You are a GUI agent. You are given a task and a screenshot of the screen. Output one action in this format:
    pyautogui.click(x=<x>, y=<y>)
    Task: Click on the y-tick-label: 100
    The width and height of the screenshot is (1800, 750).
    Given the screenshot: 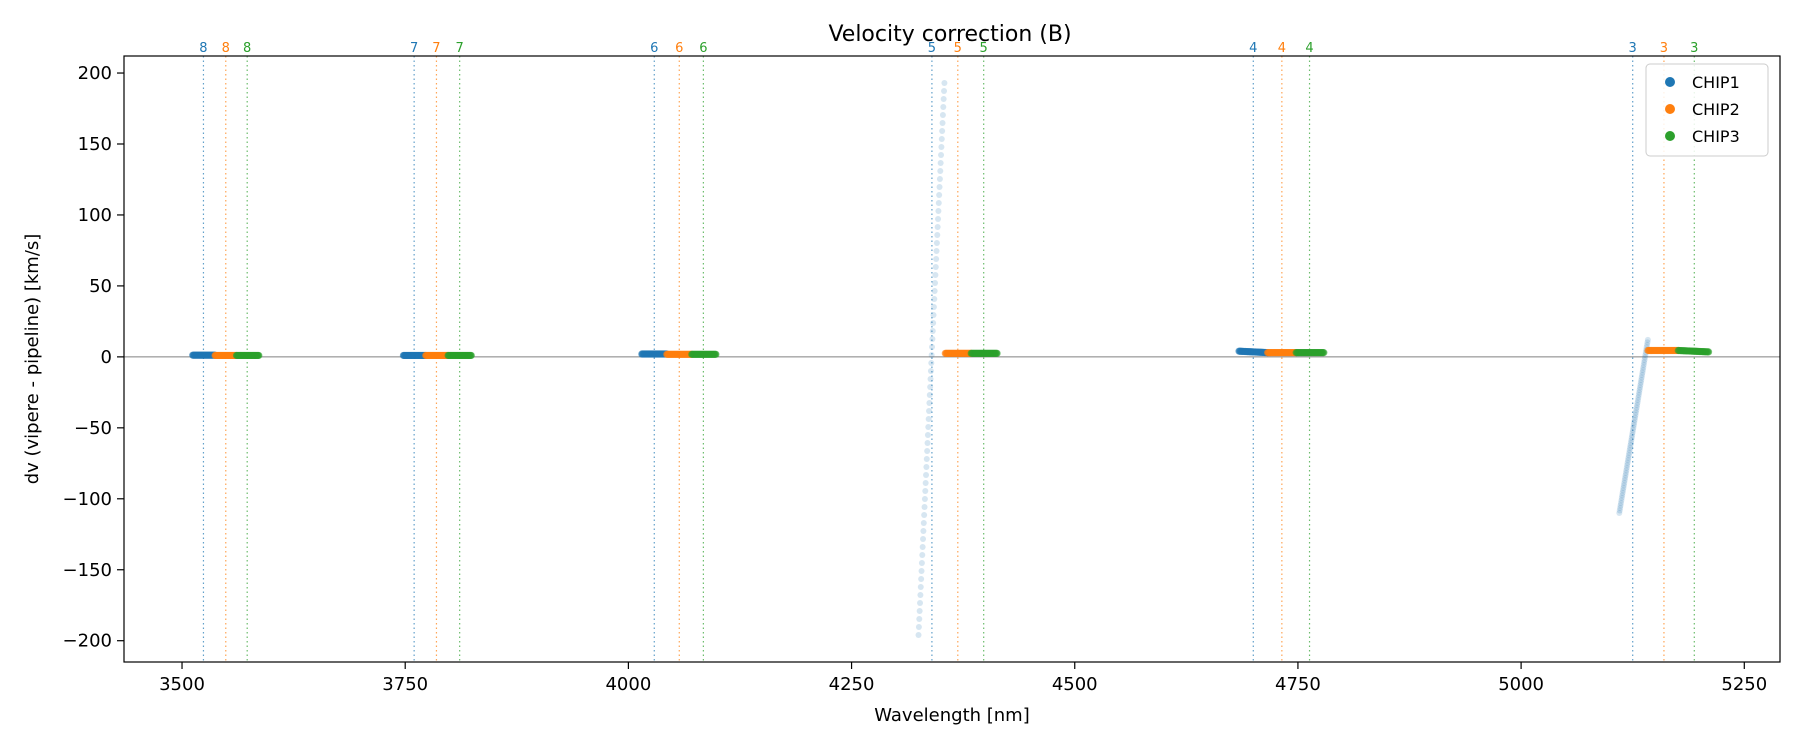 What is the action you would take?
    pyautogui.click(x=95, y=215)
    